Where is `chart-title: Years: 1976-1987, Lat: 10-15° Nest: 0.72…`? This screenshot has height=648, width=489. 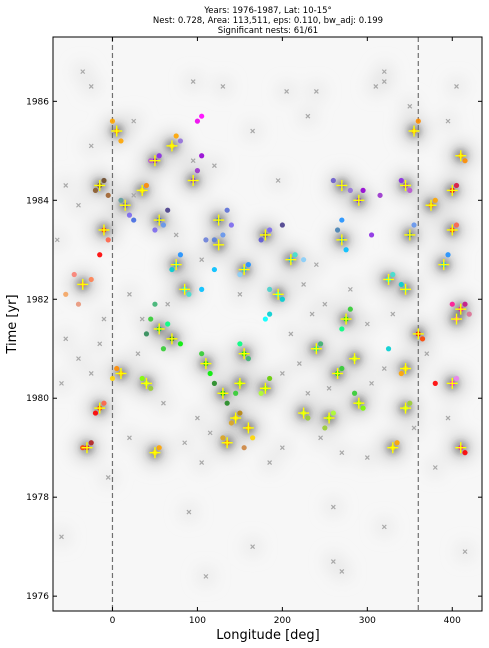
chart-title: Years: 1976-1987, Lat: 10-15° Nest: 0.72… is located at coordinates (268, 21).